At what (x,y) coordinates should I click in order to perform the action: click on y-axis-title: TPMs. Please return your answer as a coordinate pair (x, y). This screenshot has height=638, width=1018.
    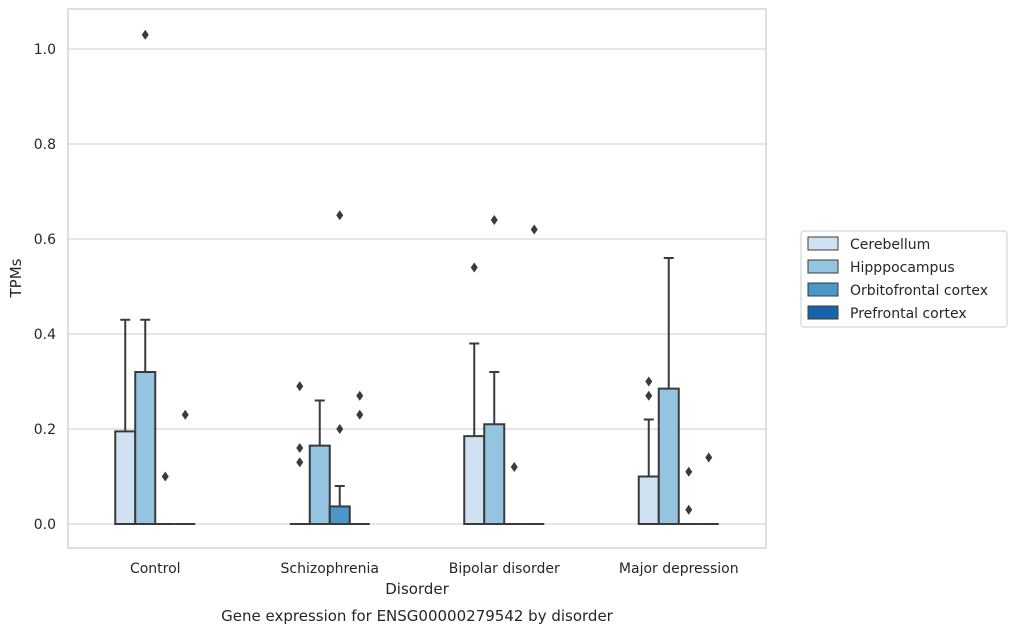
    Looking at the image, I should click on (16, 278).